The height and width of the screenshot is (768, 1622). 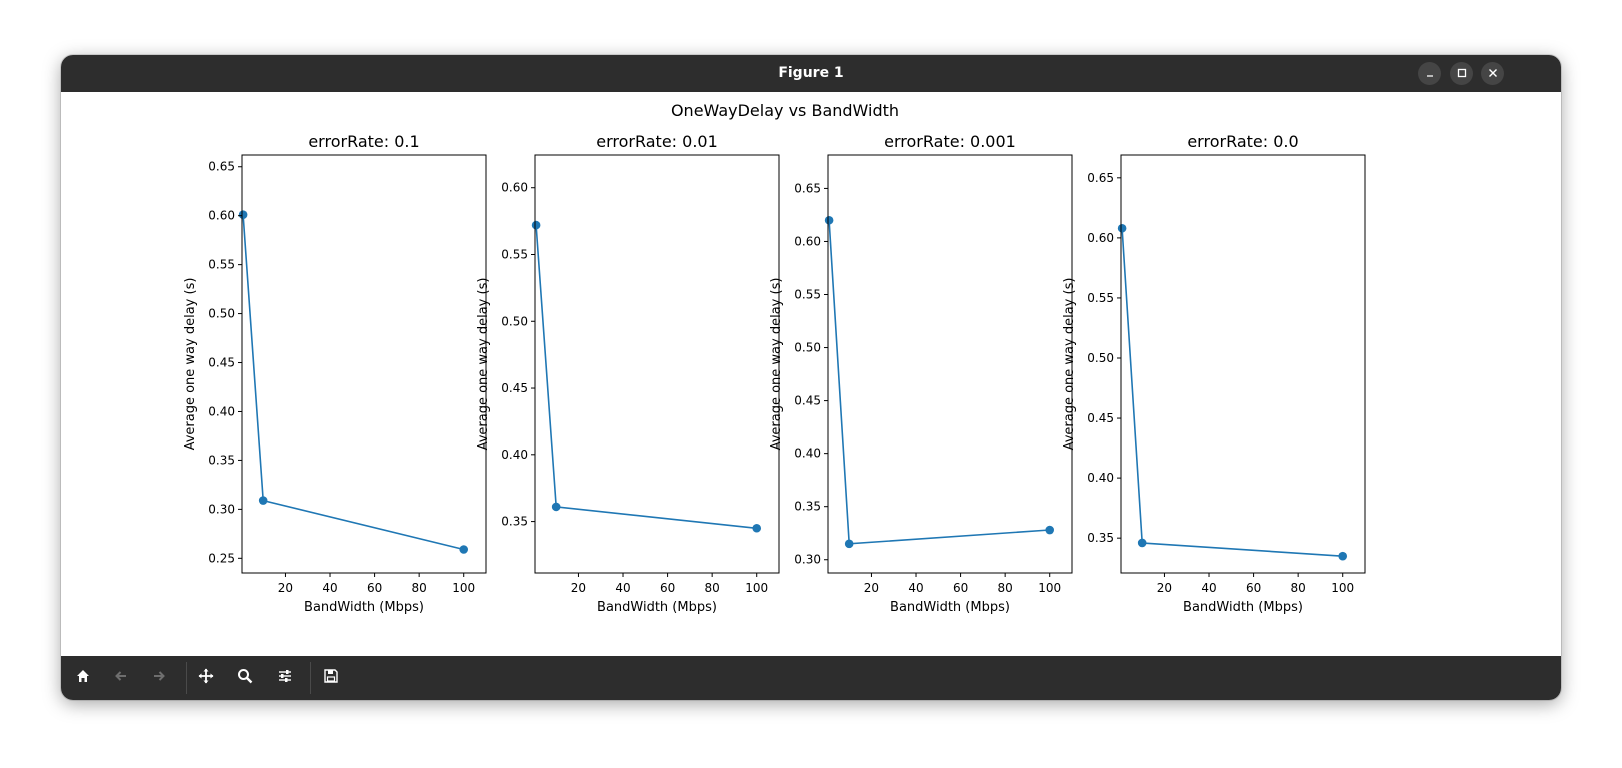 I want to click on forward-arrow-icon, so click(x=159, y=678).